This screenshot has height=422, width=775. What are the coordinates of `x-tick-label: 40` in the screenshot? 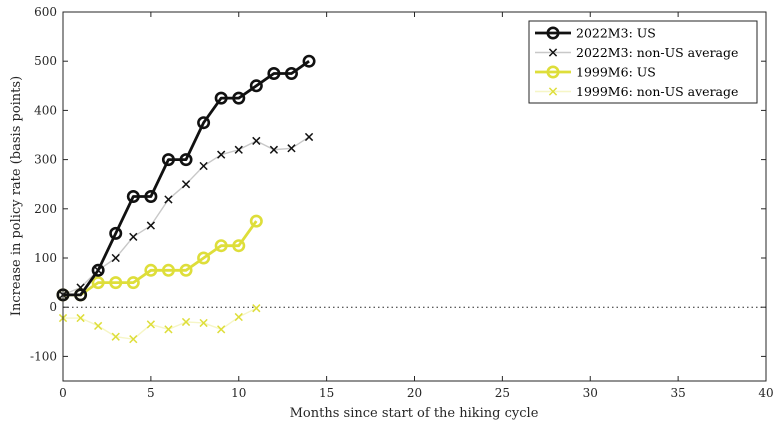 It's located at (765, 393).